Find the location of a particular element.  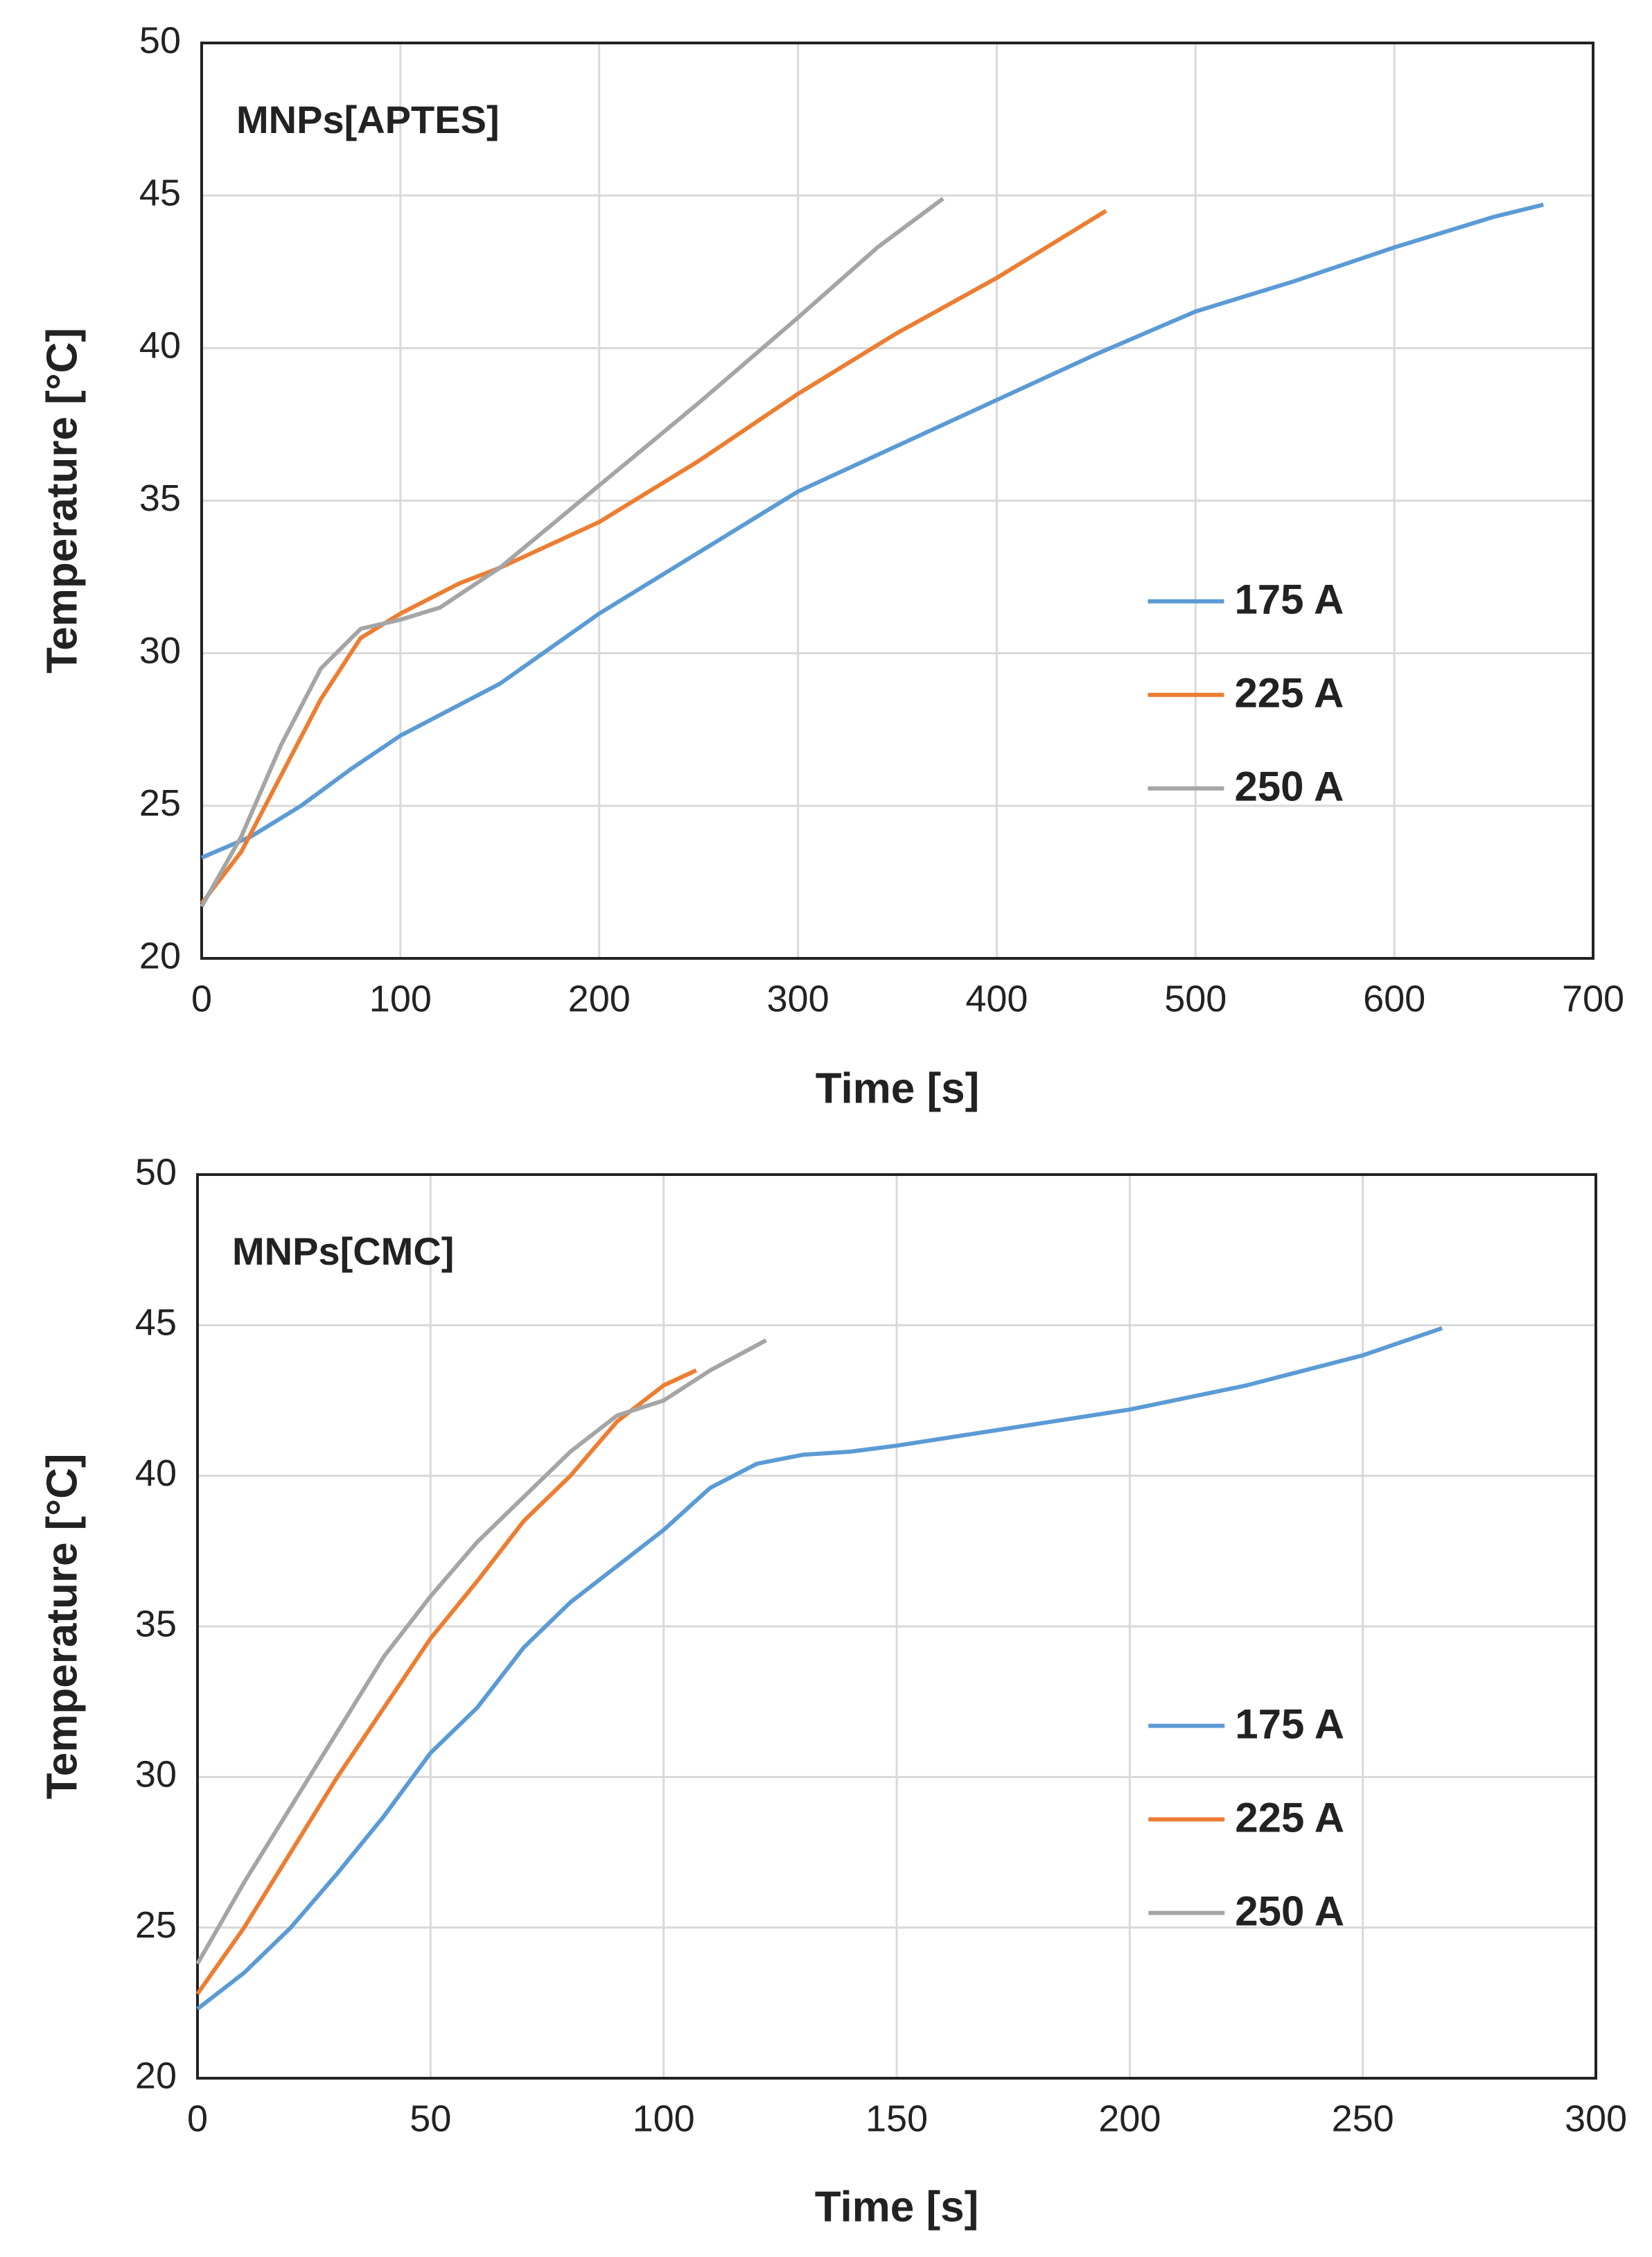

x-tick-label: 50 is located at coordinates (430, 2118).